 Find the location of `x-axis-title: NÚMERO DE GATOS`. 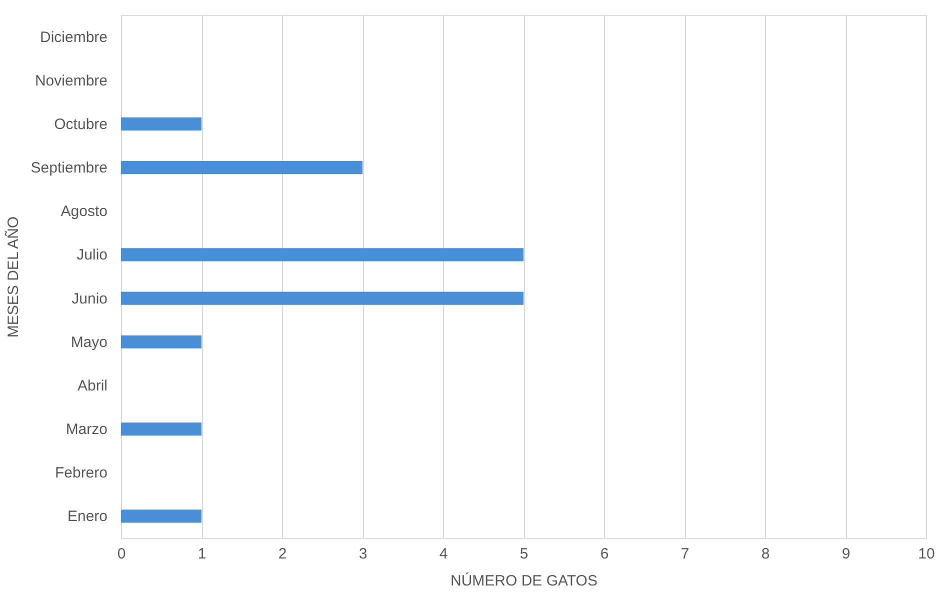

x-axis-title: NÚMERO DE GATOS is located at coordinates (524, 581).